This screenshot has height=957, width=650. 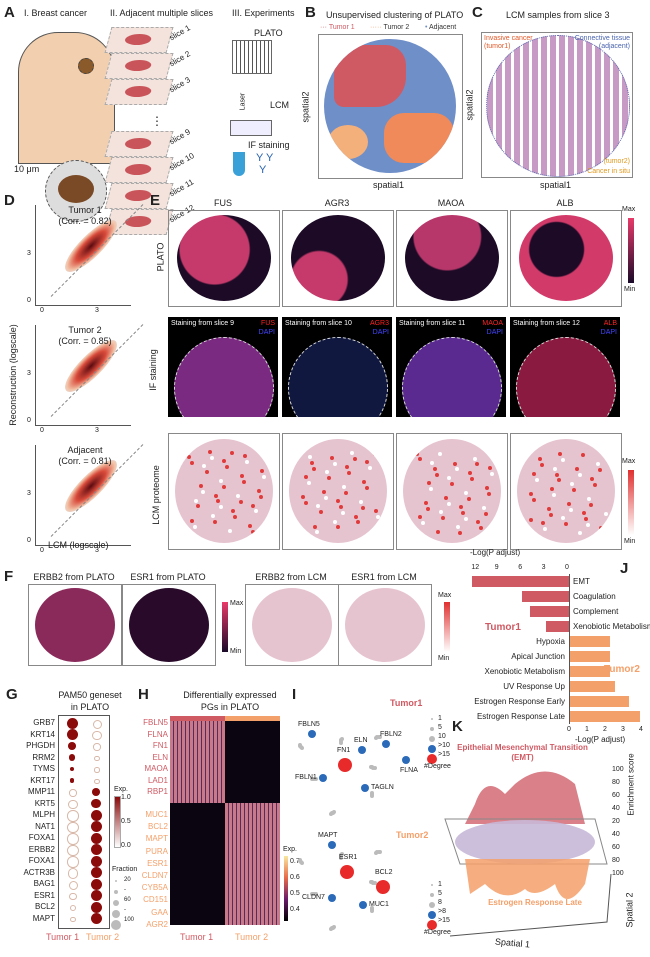 What do you see at coordinates (44, 803) in the screenshot?
I see `gene-label: KRT5` at bounding box center [44, 803].